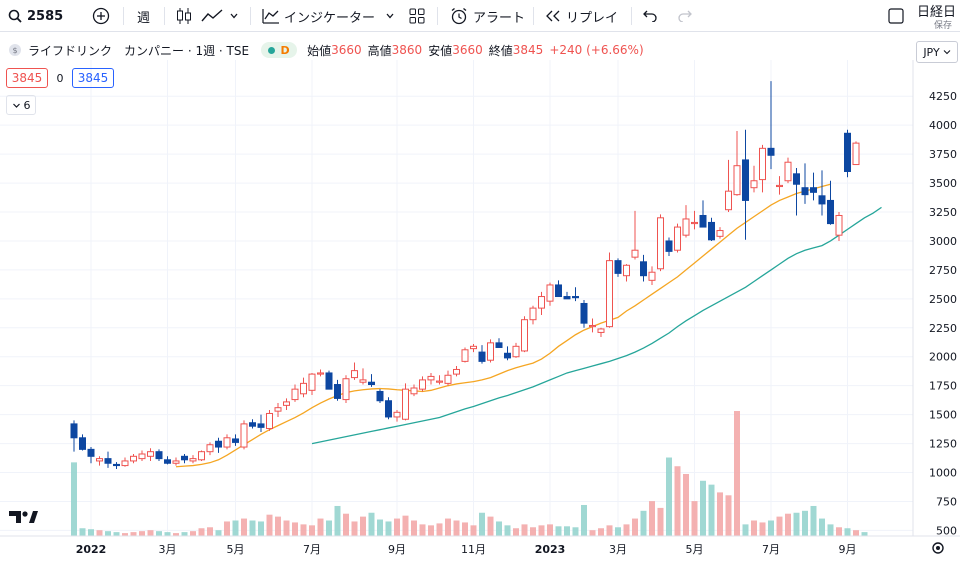 This screenshot has height=562, width=960. What do you see at coordinates (685, 16) in the screenshot?
I see `redo-button` at bounding box center [685, 16].